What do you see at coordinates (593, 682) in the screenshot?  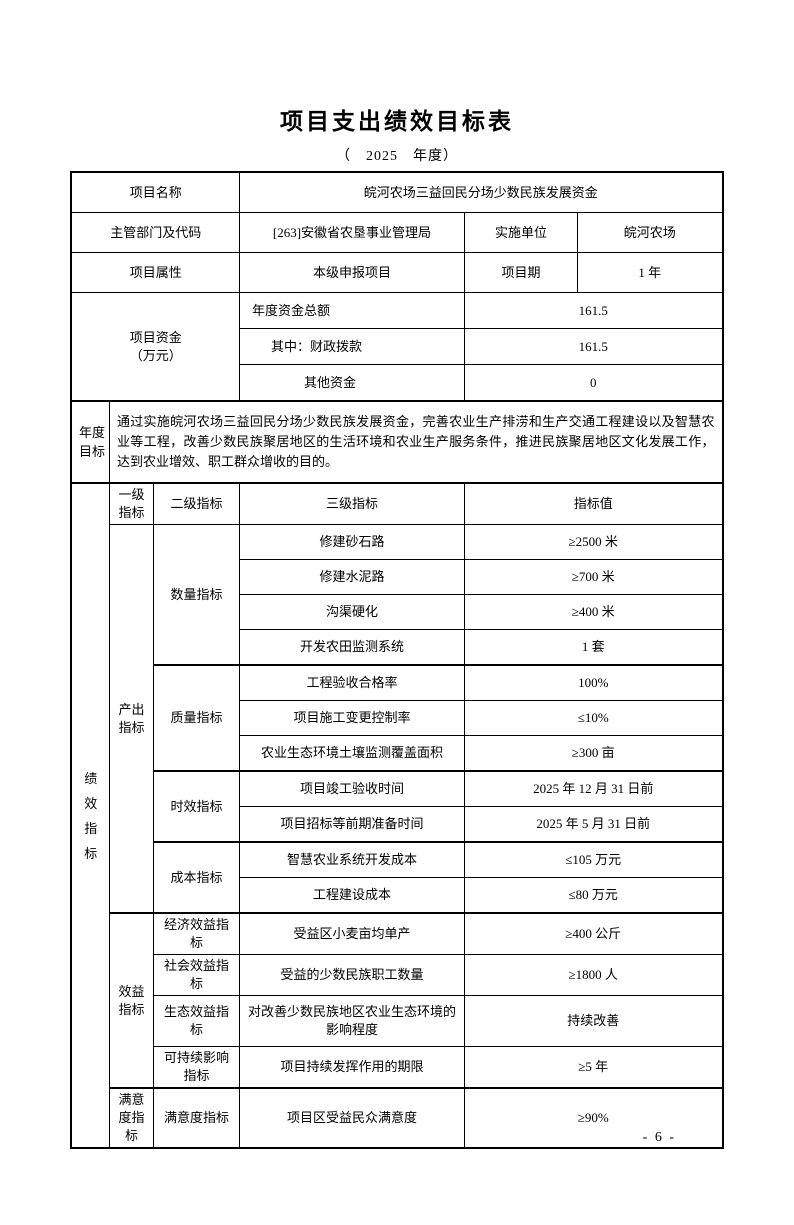 I see `indicator-value: 100%` at bounding box center [593, 682].